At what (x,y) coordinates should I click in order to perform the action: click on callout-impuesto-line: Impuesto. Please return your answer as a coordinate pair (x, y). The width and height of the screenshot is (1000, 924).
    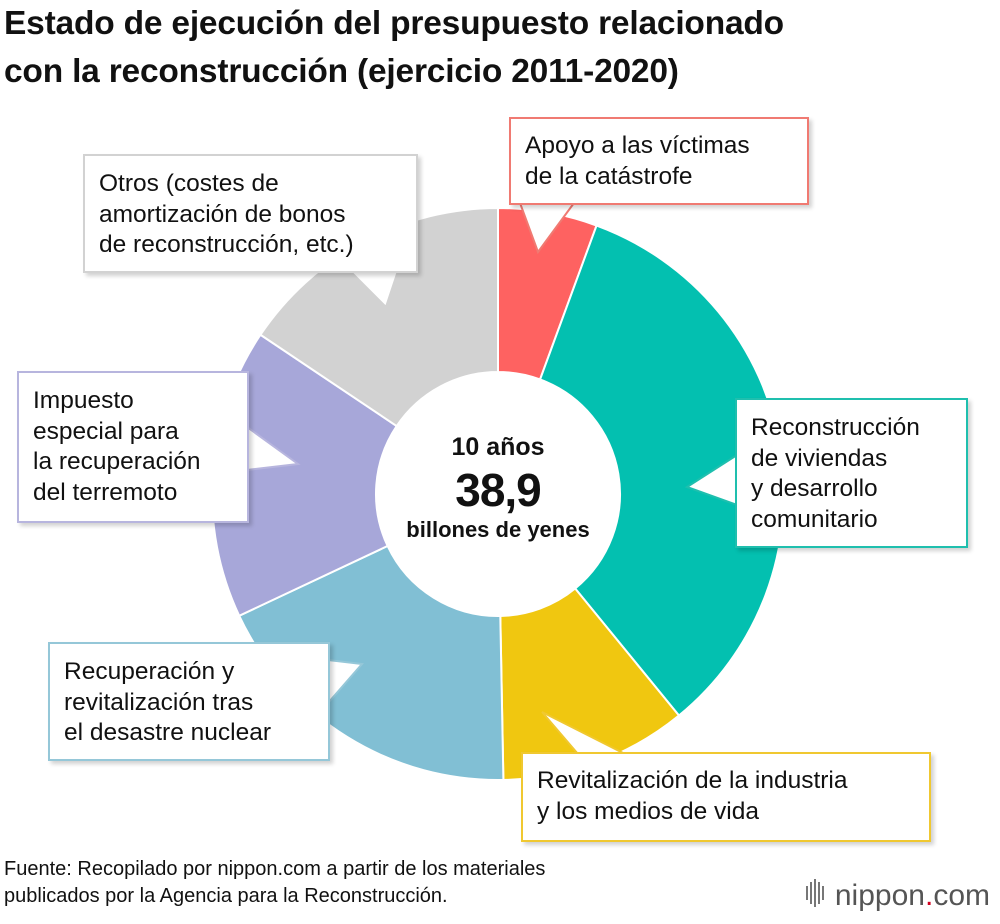
    Looking at the image, I should click on (83, 400).